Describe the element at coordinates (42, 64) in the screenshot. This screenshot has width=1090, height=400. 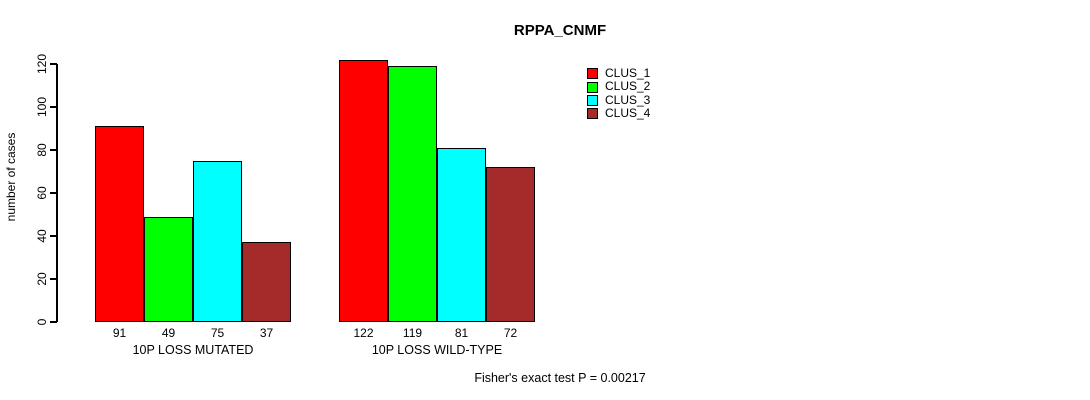
I see `y-tick-label: 120` at that location.